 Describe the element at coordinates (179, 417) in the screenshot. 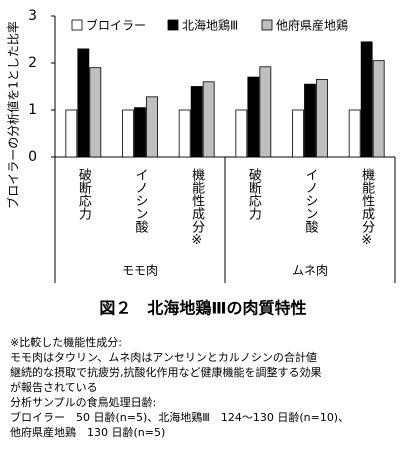

I see `note-line: ブロイラー 50 日齢(n=5)、北海地鶏Ⅲ 124～130 日齢(n=10)、` at that location.